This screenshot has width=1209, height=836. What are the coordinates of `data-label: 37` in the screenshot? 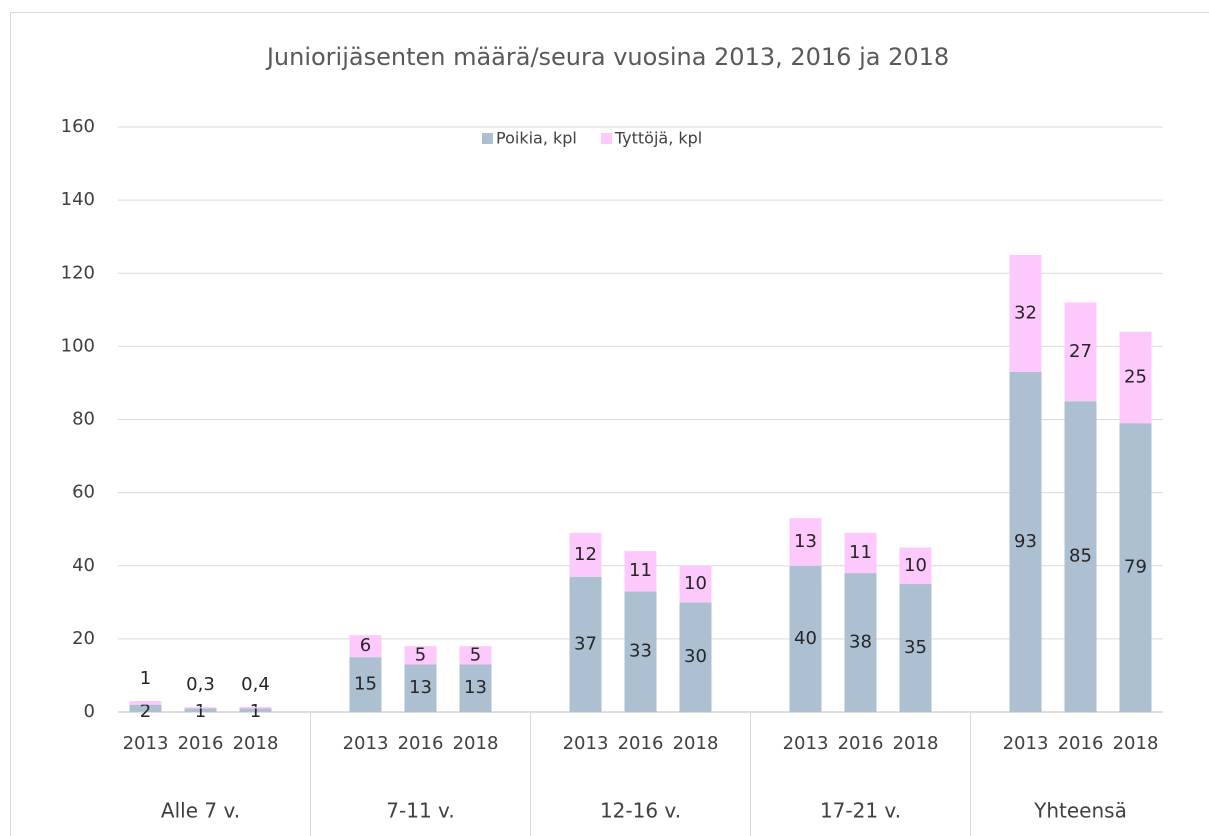 It's located at (585, 643).